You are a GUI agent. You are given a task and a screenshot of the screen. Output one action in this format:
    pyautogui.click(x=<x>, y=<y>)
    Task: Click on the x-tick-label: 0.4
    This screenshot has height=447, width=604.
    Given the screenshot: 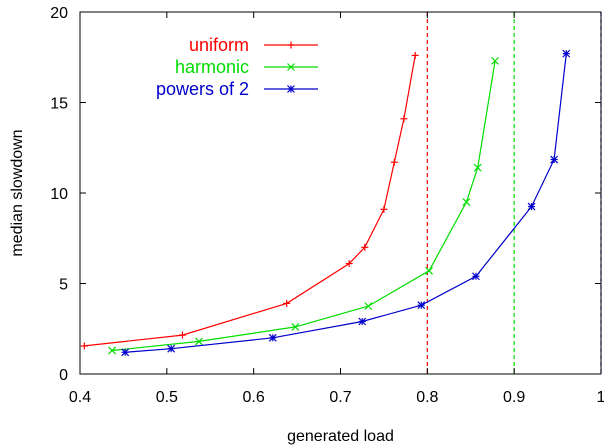 What is the action you would take?
    pyautogui.click(x=80, y=397)
    